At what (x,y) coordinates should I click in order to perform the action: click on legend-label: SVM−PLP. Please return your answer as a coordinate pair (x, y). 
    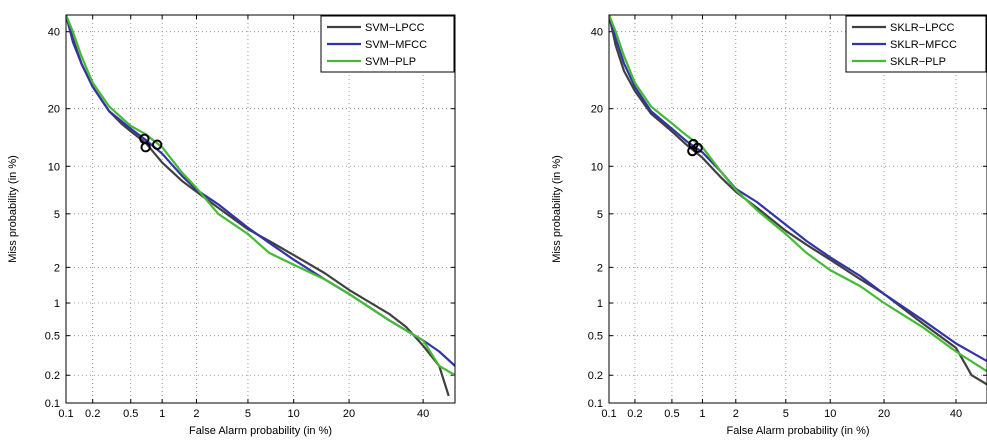
    Looking at the image, I should click on (390, 62).